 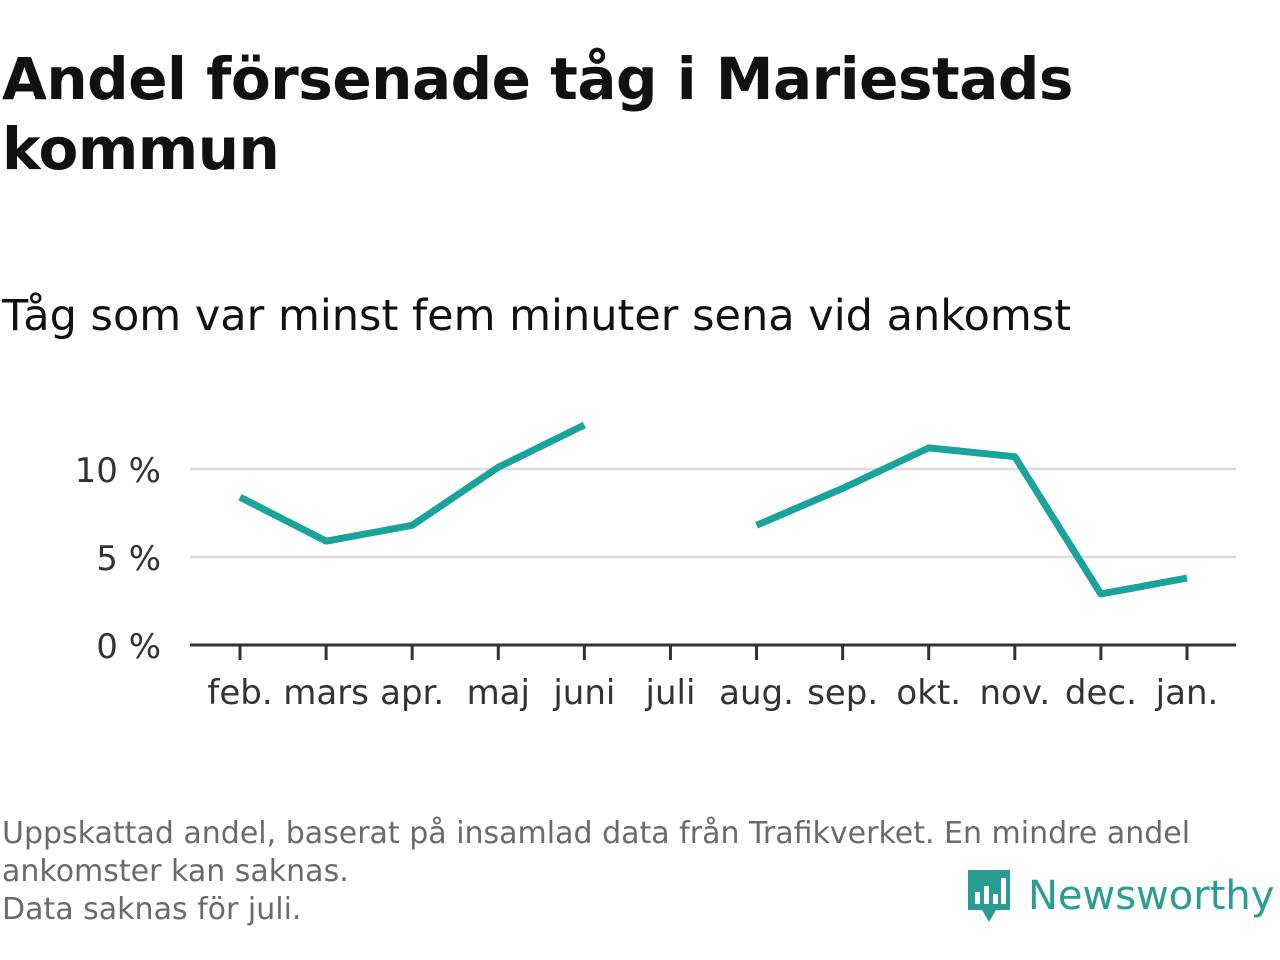 I want to click on x-tick-label: mars, so click(x=326, y=693).